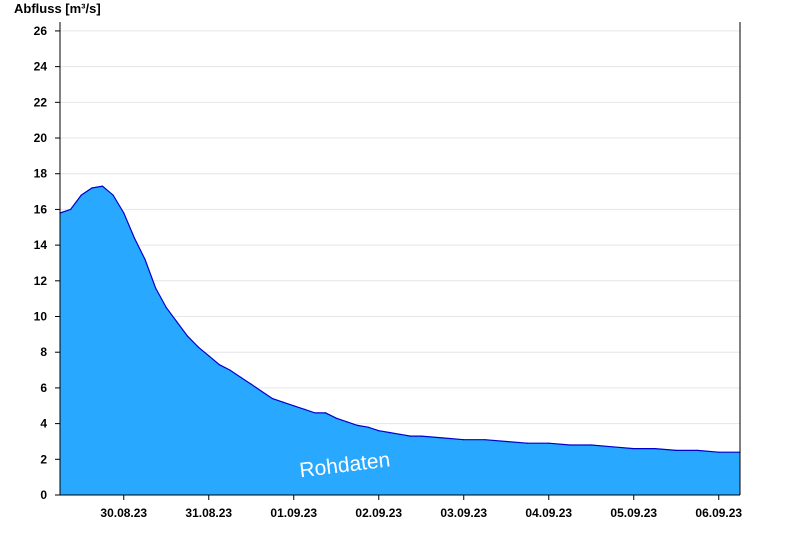 The image size is (800, 550). Describe the element at coordinates (378, 513) in the screenshot. I see `x-tick-label: 02.09.23` at that location.